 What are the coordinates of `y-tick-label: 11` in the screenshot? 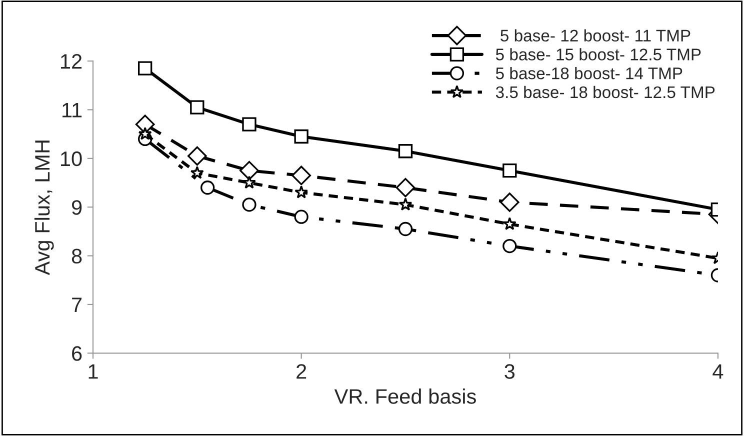 It's located at (72, 110).